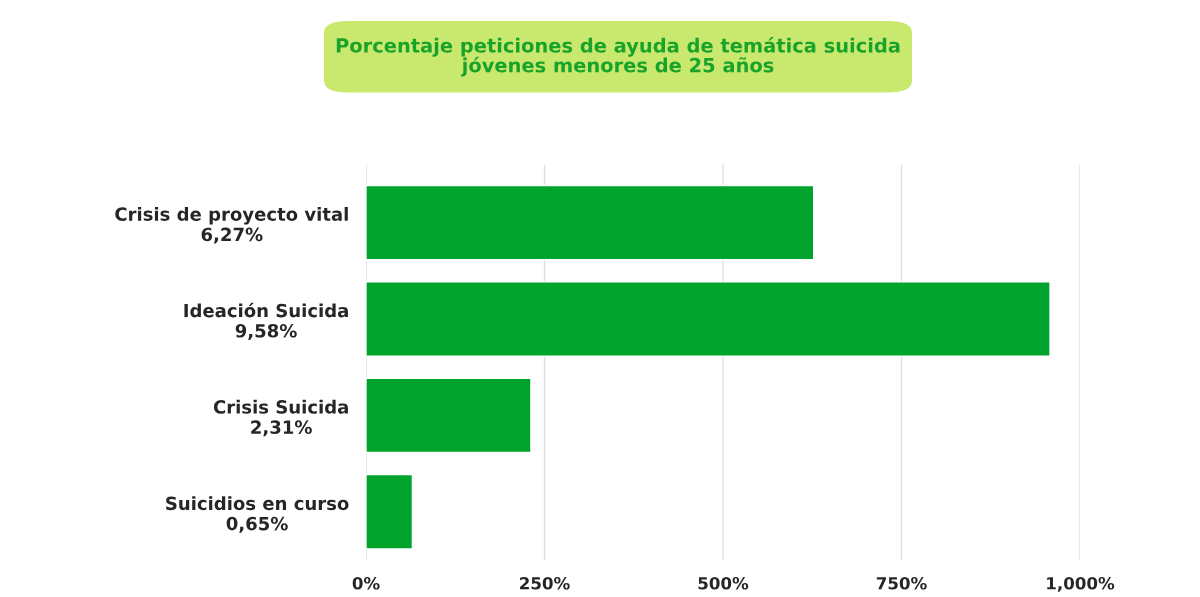 The height and width of the screenshot is (597, 1200). What do you see at coordinates (1081, 584) in the screenshot?
I see `x-tick-label: 1,000%` at bounding box center [1081, 584].